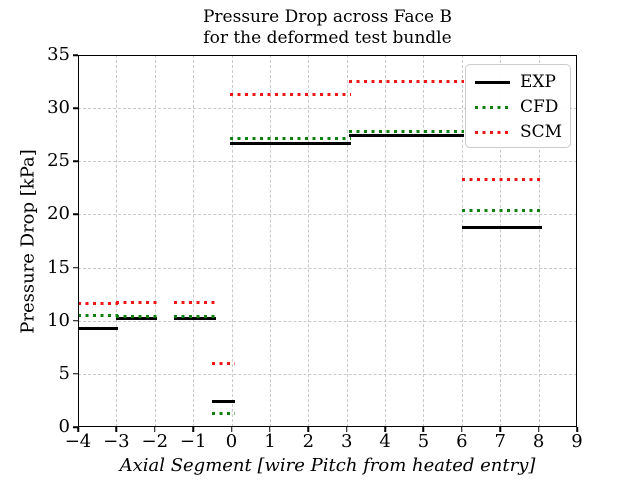 The width and height of the screenshot is (640, 480). I want to click on legend-entry-scm: SCM, so click(522, 132).